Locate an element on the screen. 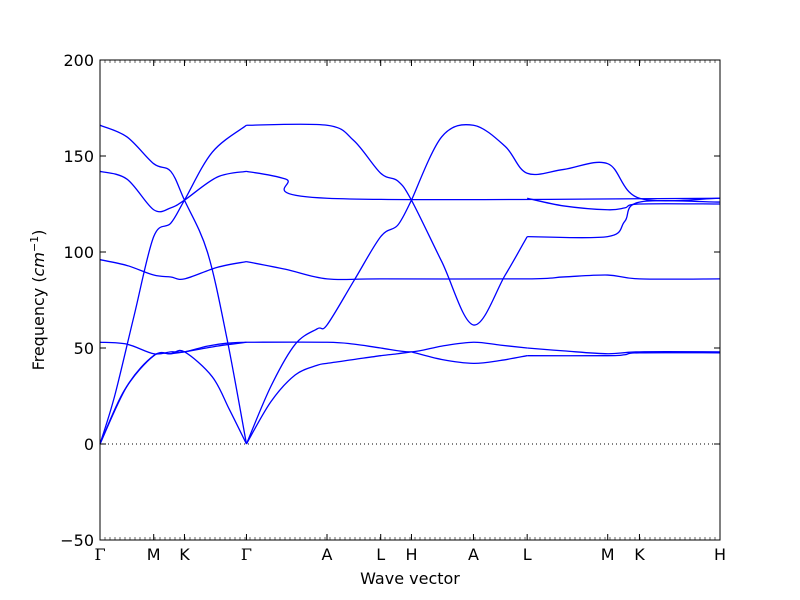 This screenshot has width=800, height=600. y-tick-label: 150 is located at coordinates (78, 156).